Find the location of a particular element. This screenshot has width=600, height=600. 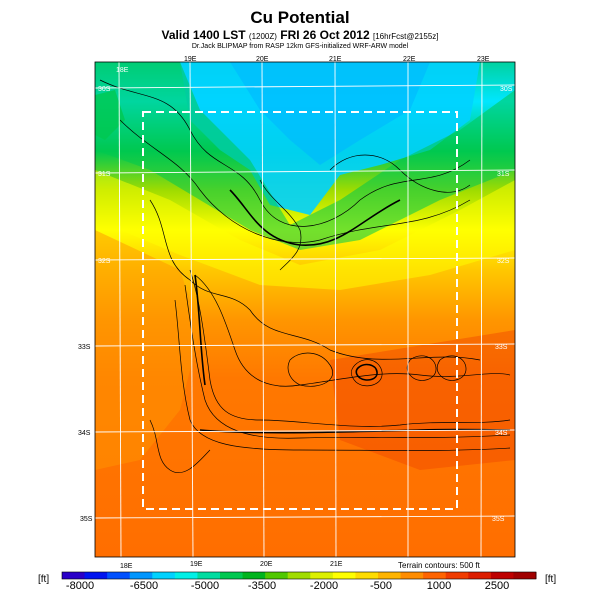

lon-top-label: 23E is located at coordinates (483, 59).